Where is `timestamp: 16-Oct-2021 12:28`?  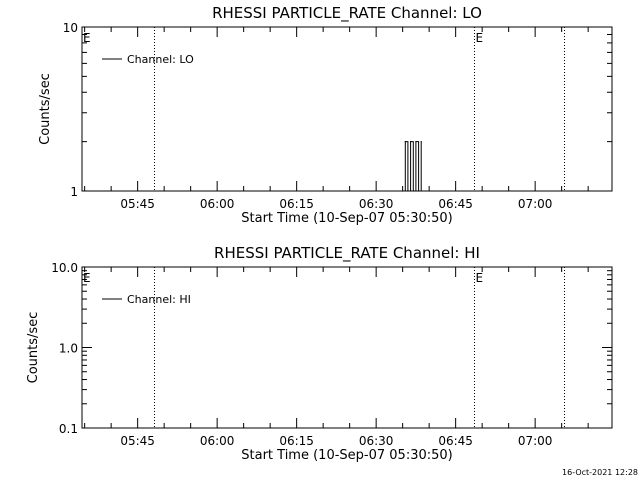 timestamp: 16-Oct-2021 12:28 is located at coordinates (600, 472).